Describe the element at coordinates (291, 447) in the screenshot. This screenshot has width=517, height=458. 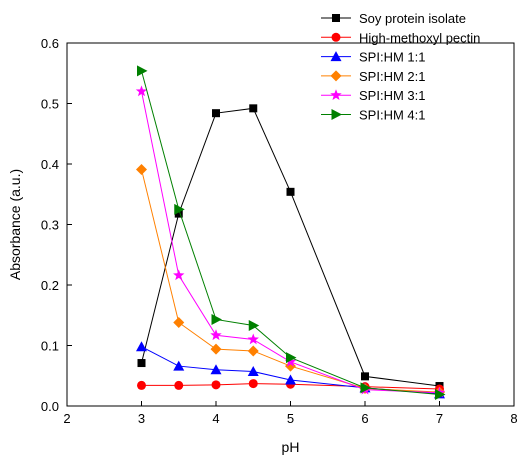
I see `x-axis-title: pH` at that location.